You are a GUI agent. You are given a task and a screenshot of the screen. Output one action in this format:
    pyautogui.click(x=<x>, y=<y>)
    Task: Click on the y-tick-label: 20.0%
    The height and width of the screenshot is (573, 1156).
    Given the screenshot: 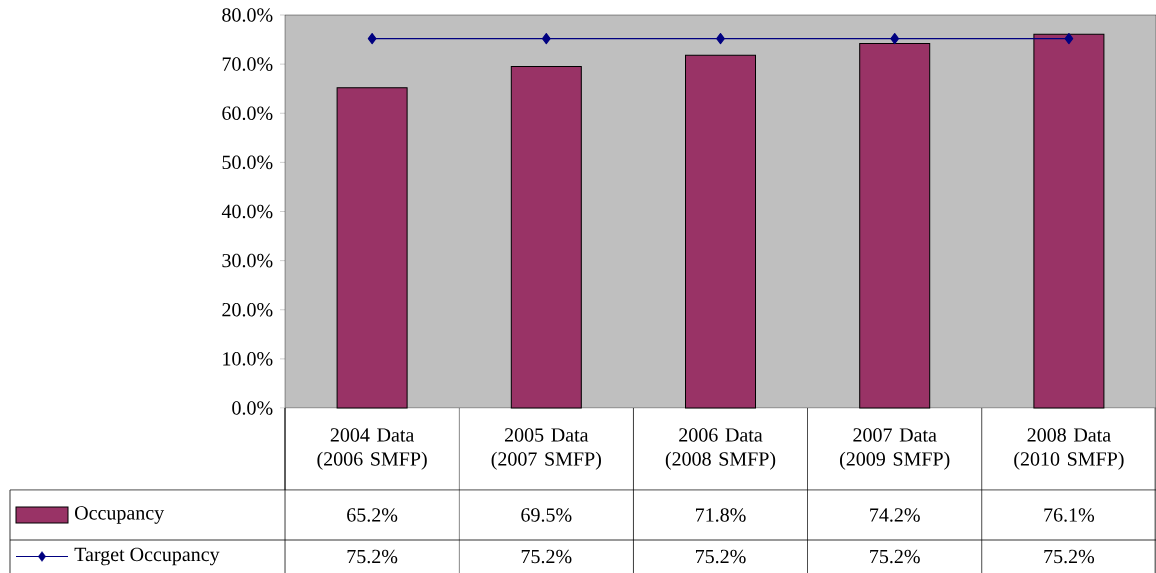 What is the action you would take?
    pyautogui.click(x=247, y=309)
    